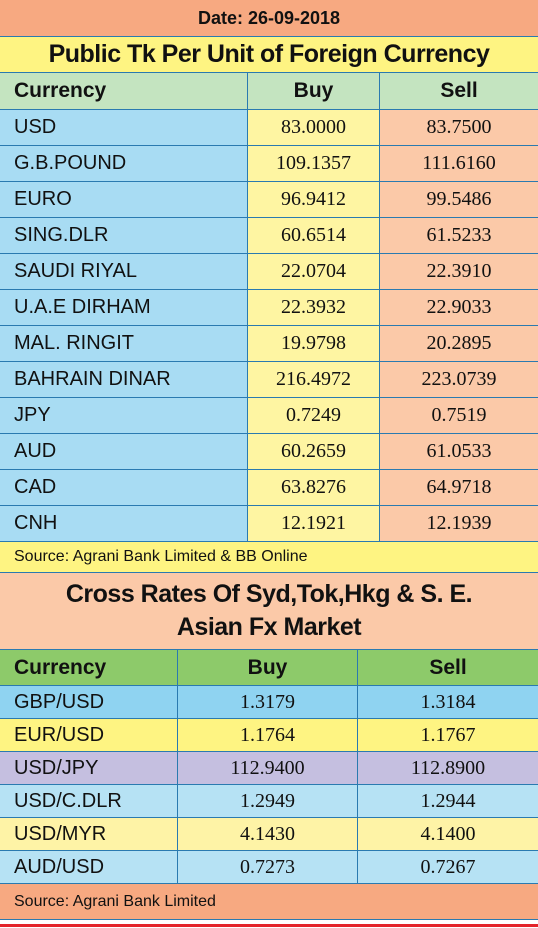  Describe the element at coordinates (124, 451) in the screenshot. I see `cell-currency: AUD` at that location.